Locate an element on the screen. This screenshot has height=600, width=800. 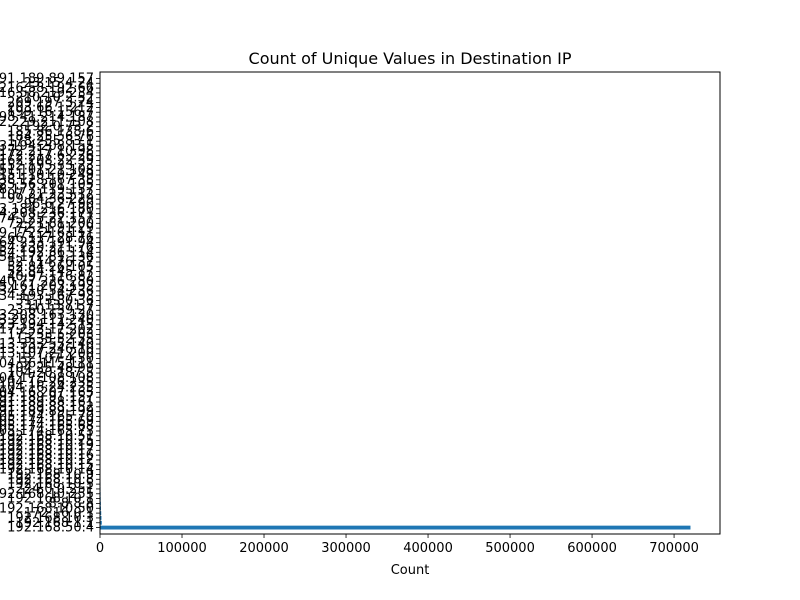
y-tick-label: 93.184.216.180 is located at coordinates (47, 209).